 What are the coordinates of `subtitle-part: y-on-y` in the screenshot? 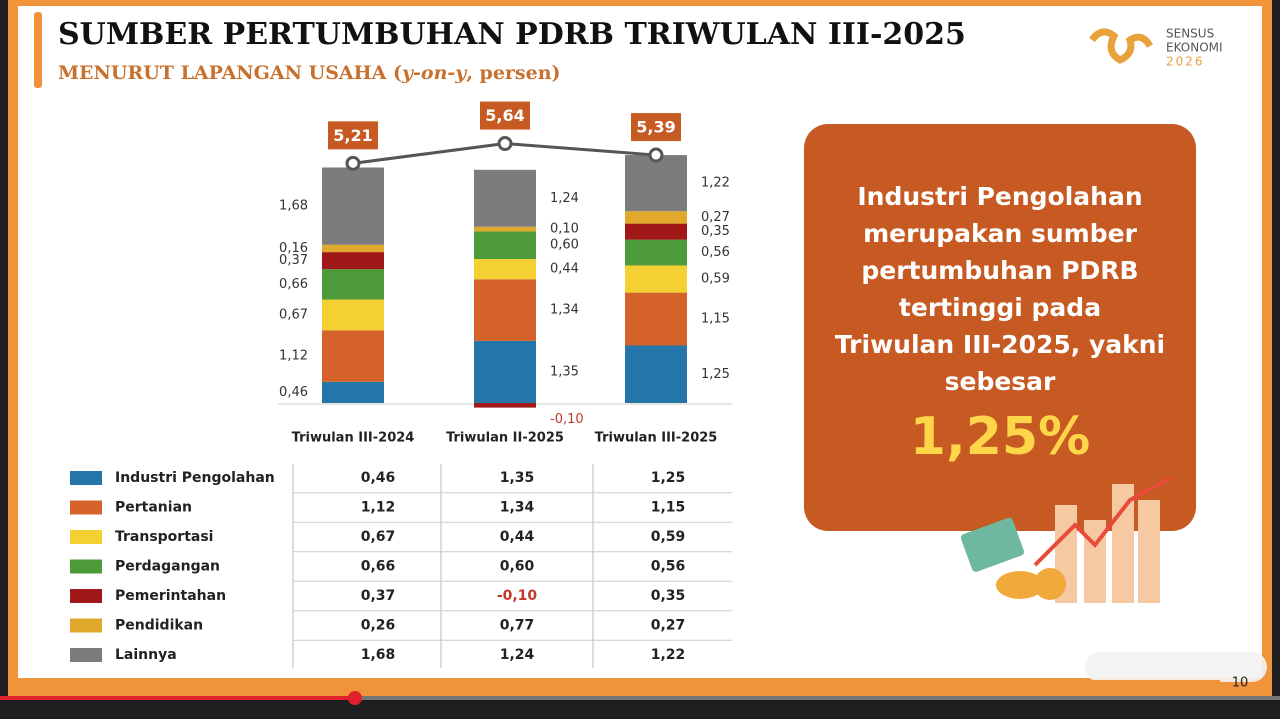 It's located at (434, 73).